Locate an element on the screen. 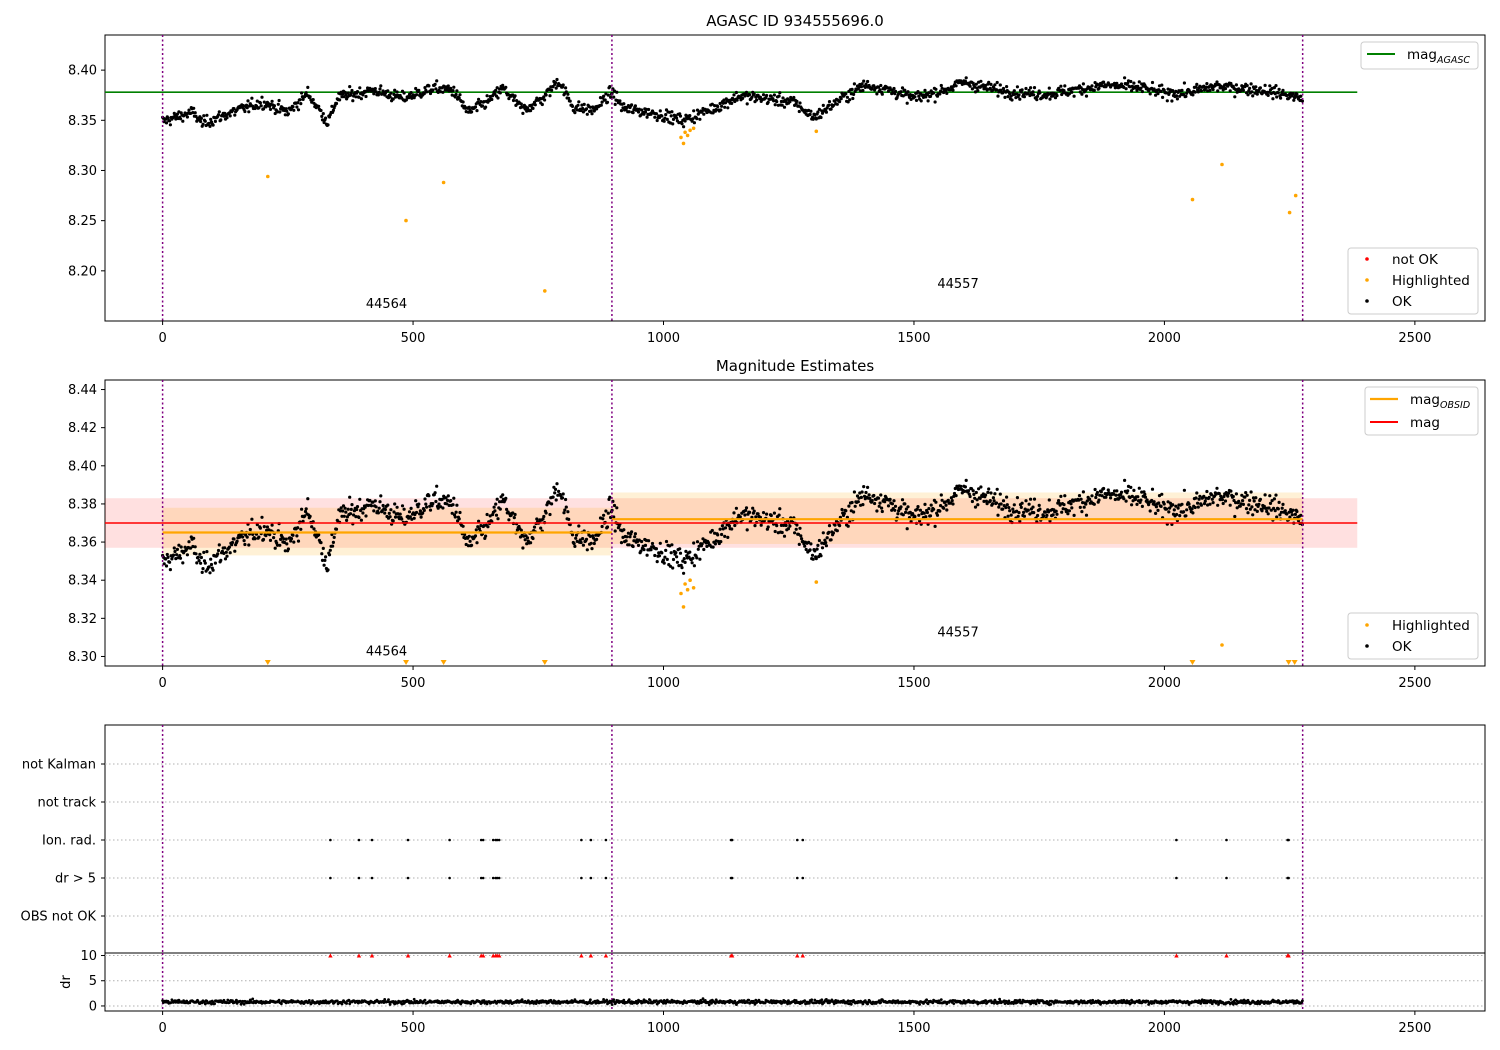 Image resolution: width=1500 pixels, height=1050 pixels. y-tick-label: 5 is located at coordinates (93, 981).